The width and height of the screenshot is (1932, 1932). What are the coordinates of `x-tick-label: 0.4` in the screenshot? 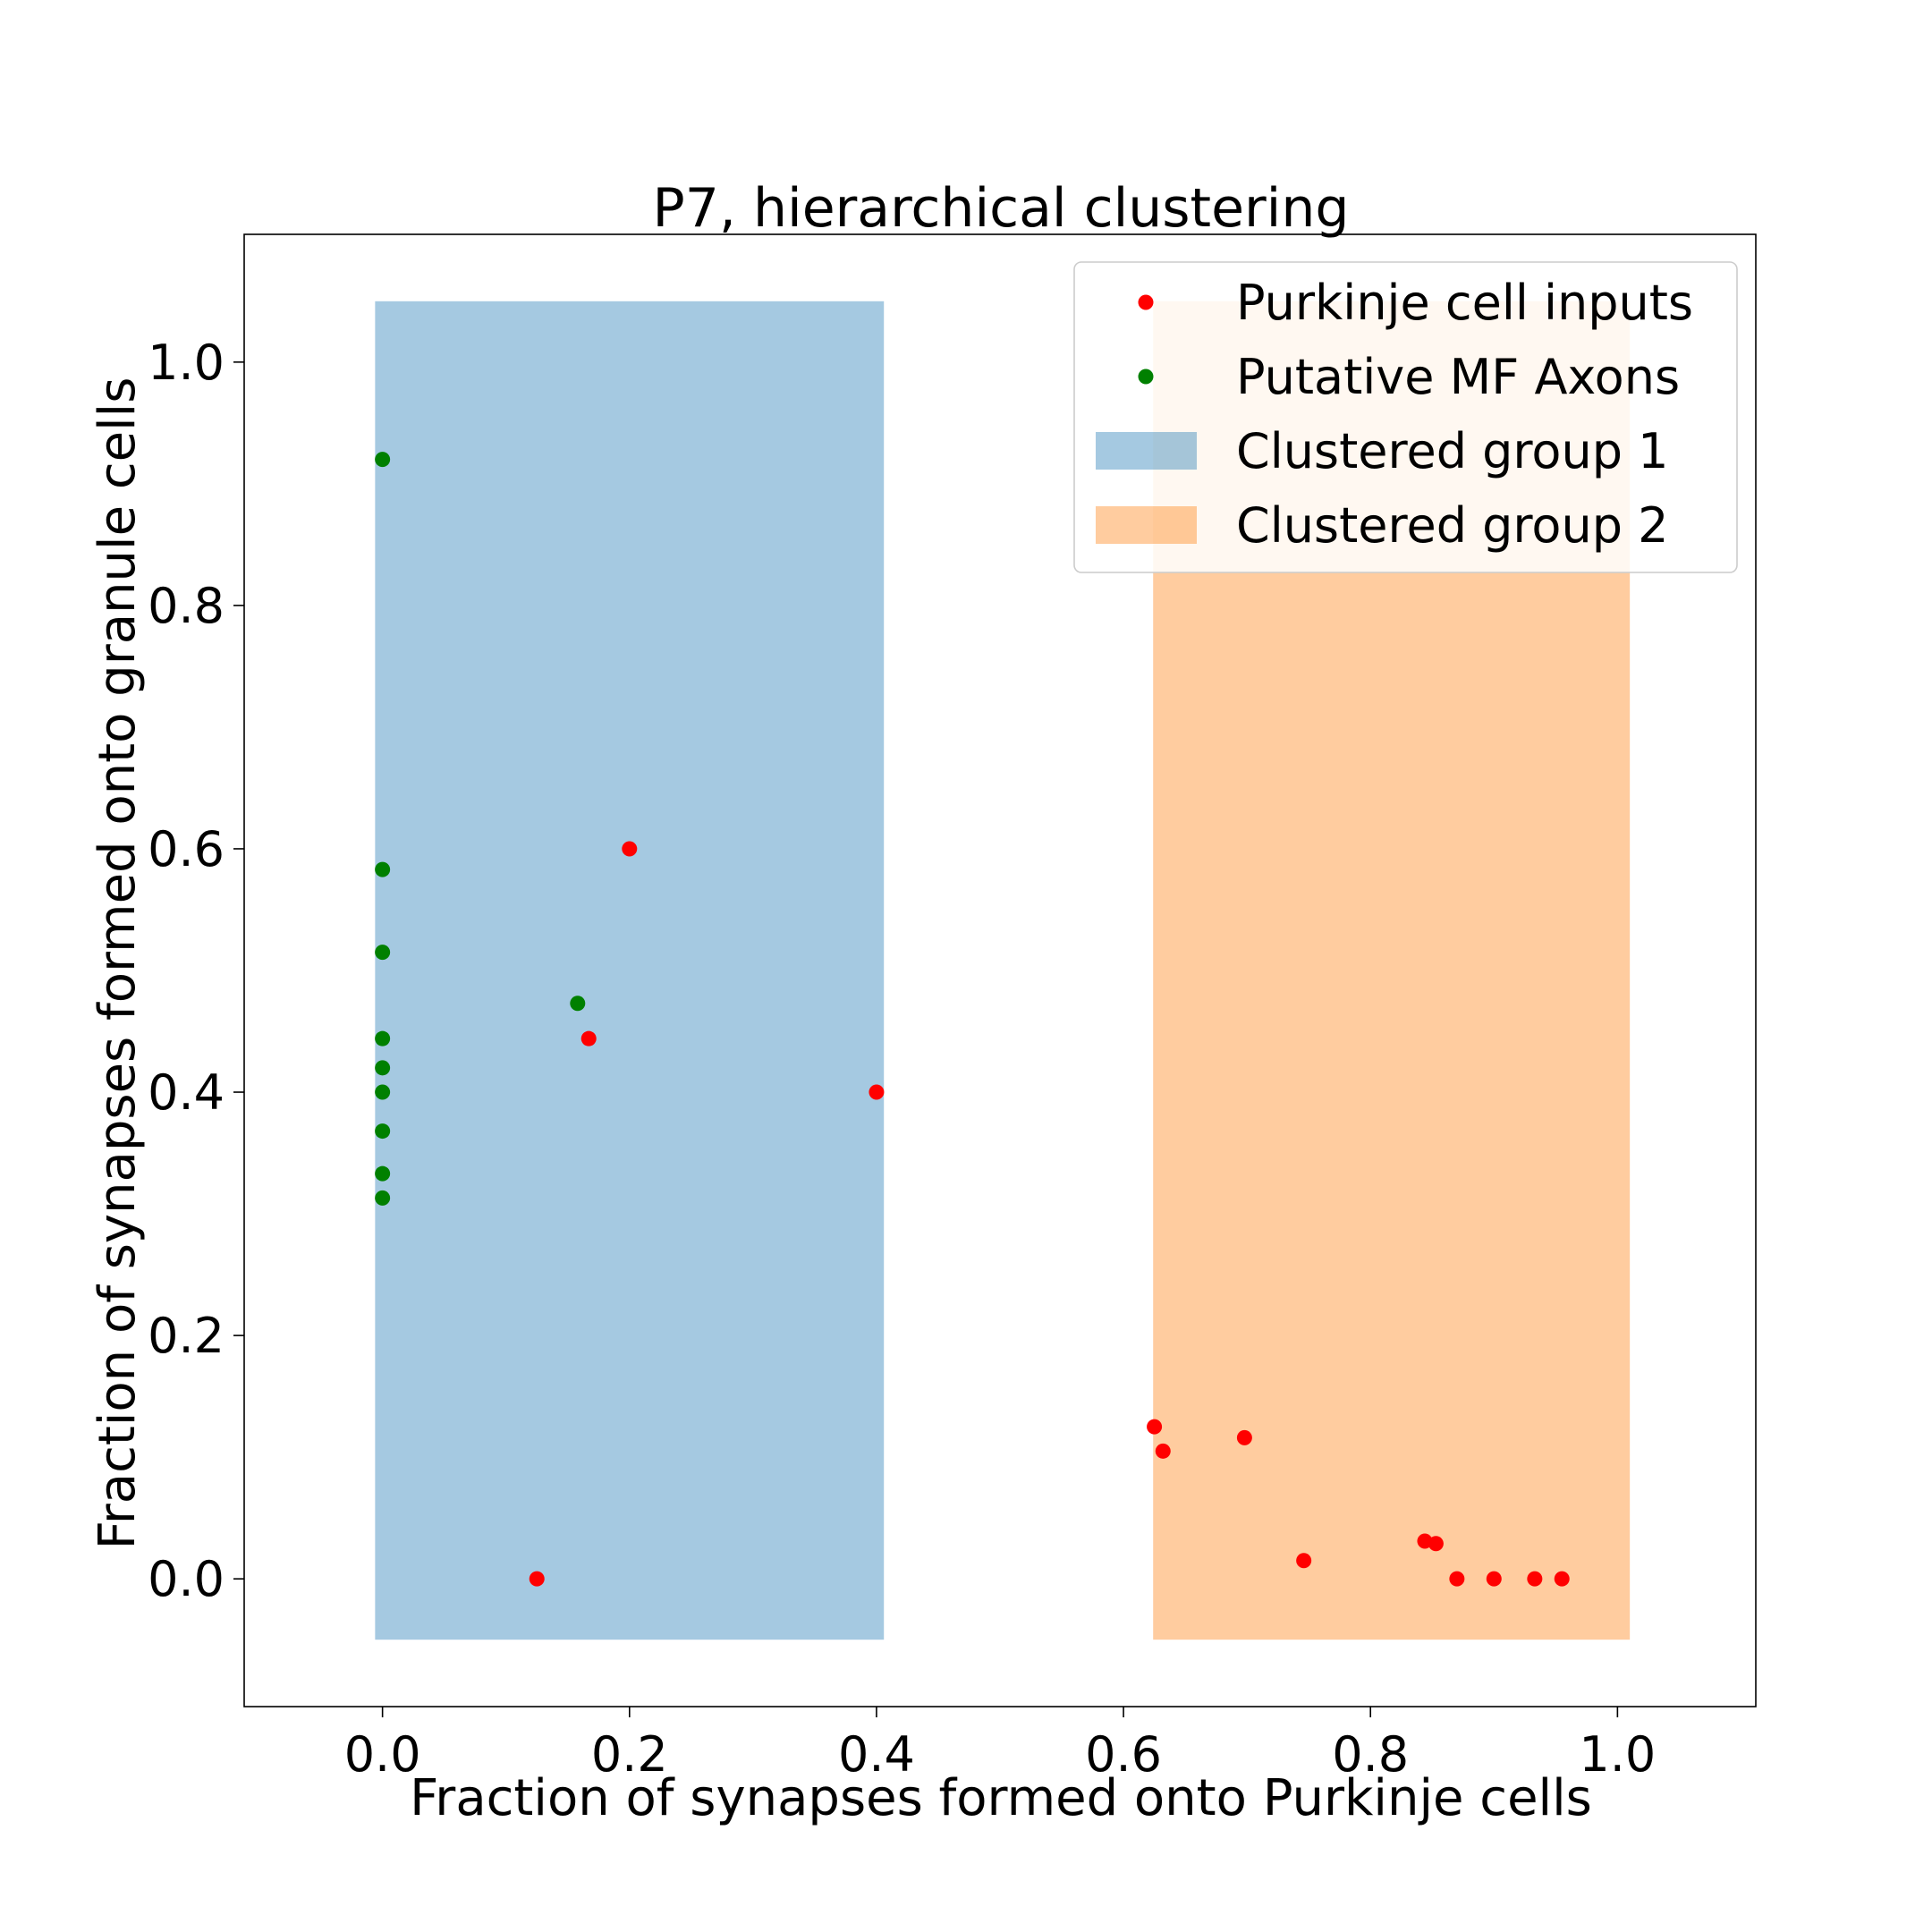 It's located at (876, 1754).